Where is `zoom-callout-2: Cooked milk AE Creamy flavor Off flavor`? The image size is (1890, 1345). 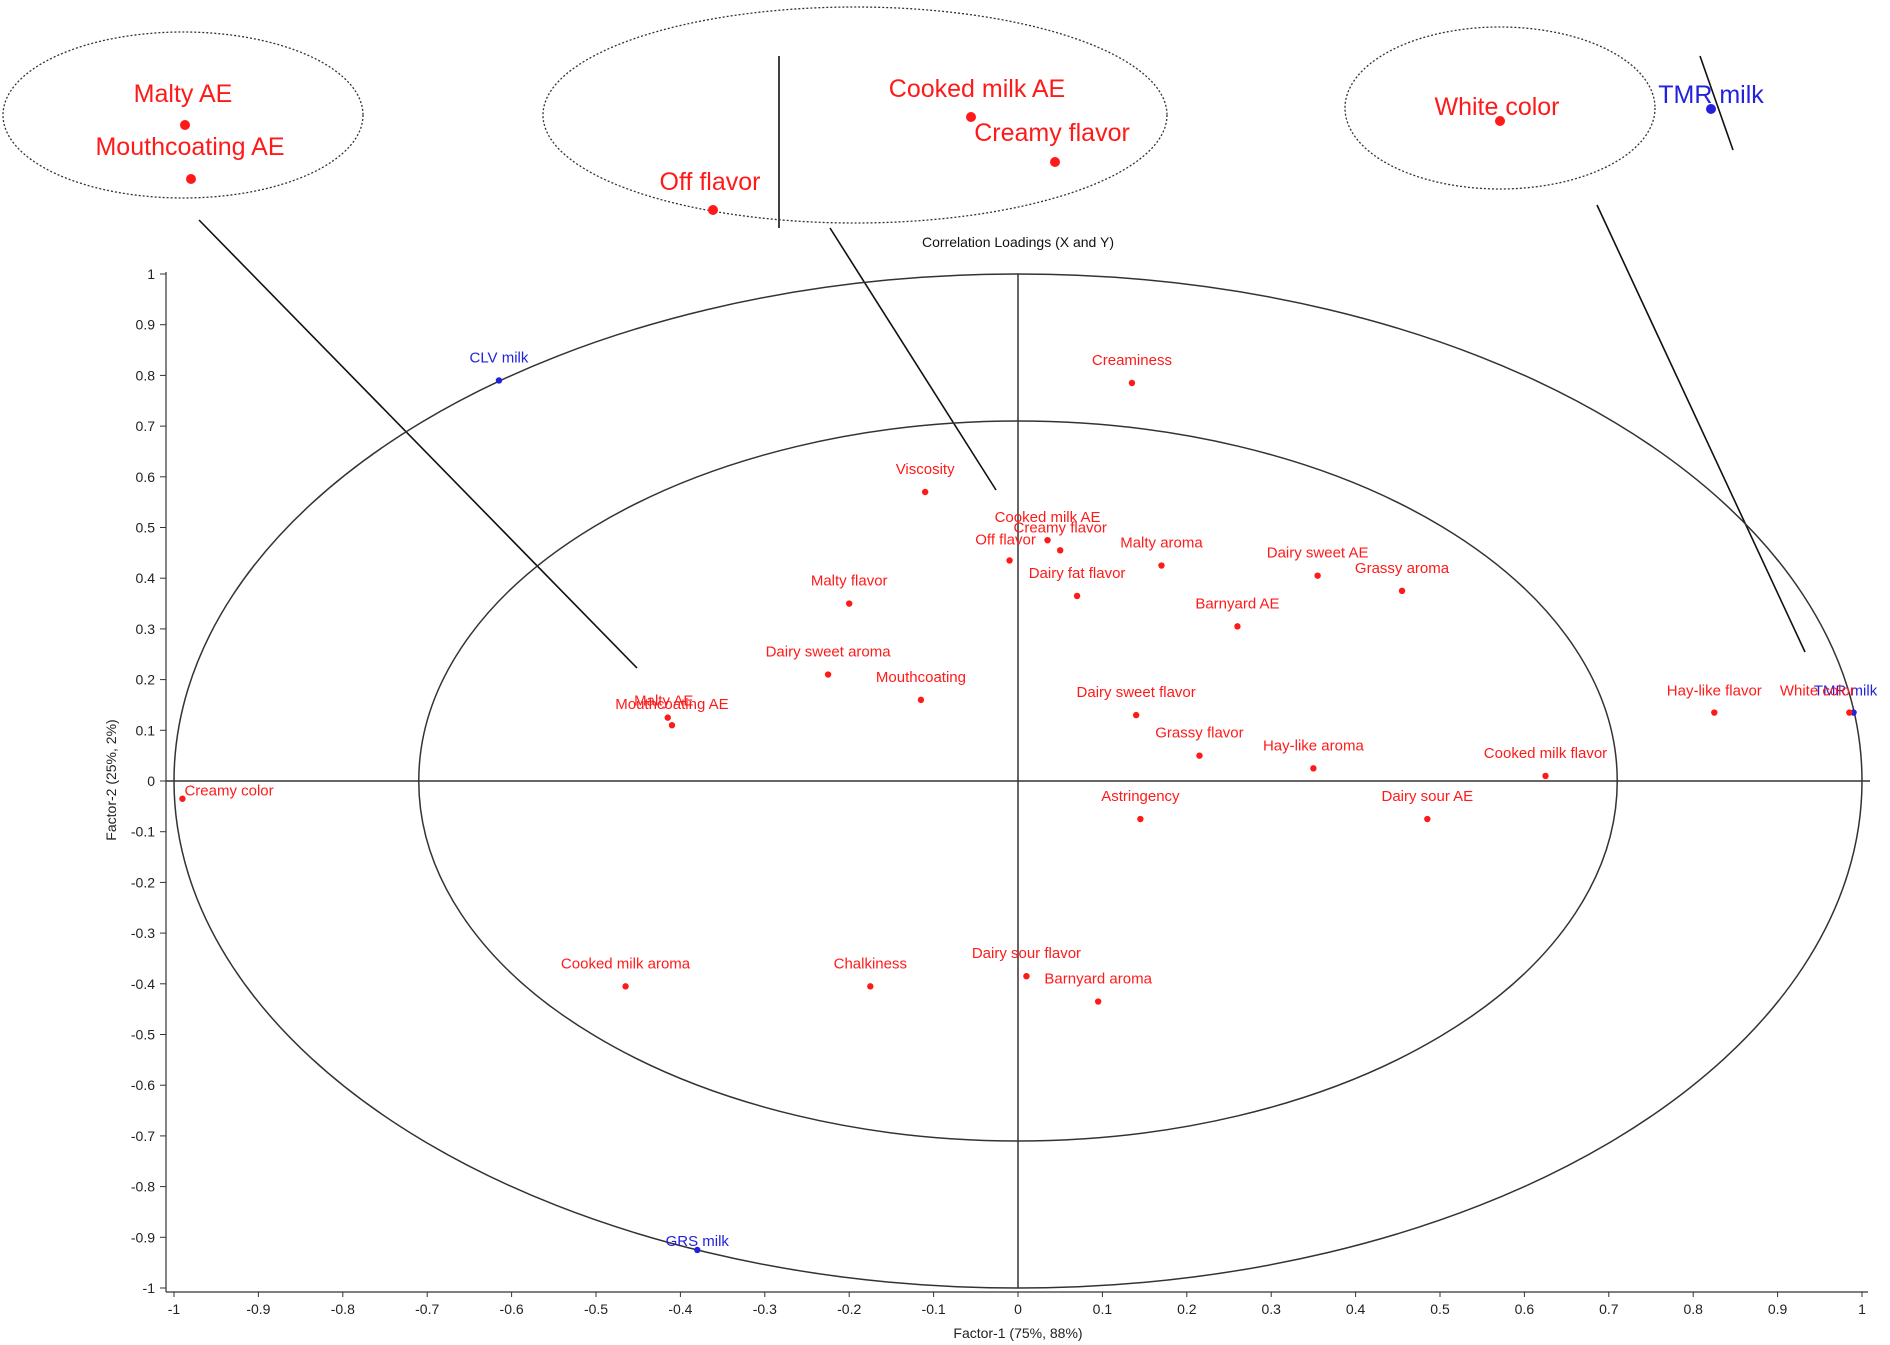
zoom-callout-2: Cooked milk AE Creamy flavor Off flavor is located at coordinates (855, 248).